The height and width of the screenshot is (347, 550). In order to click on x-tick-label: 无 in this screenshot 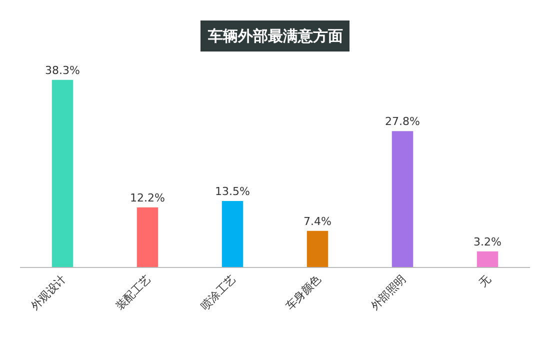, I will do `click(485, 281)`.